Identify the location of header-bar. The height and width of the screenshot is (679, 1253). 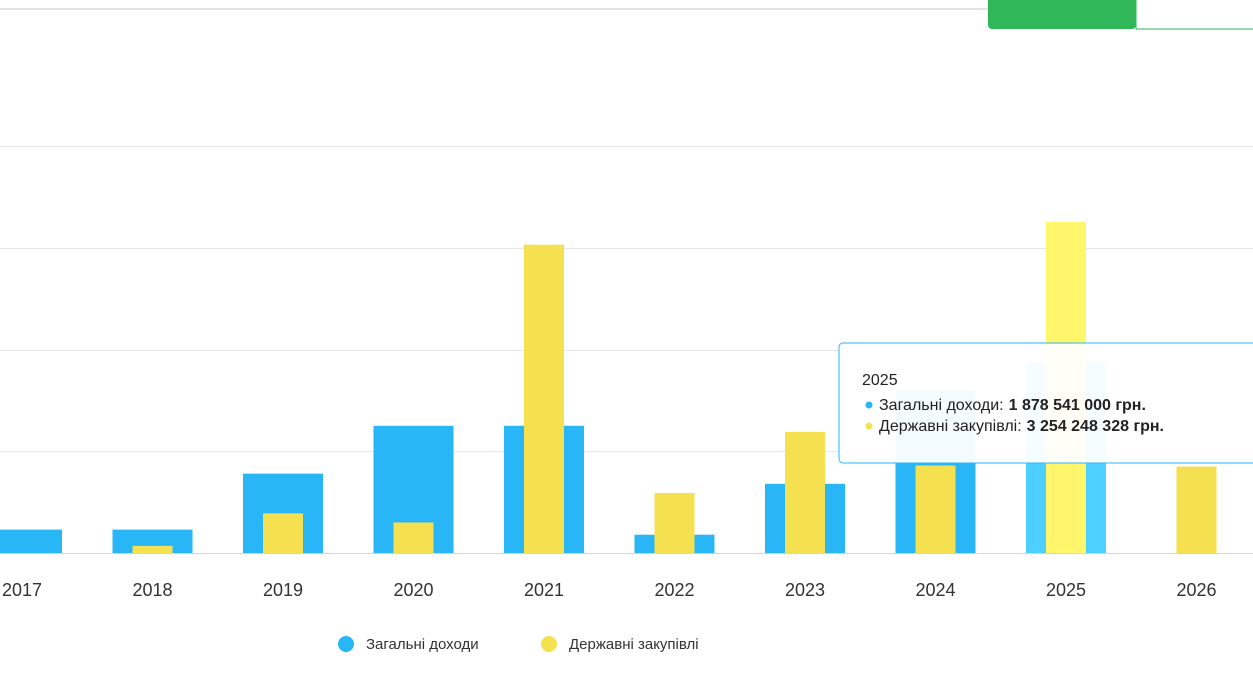
(626, 4).